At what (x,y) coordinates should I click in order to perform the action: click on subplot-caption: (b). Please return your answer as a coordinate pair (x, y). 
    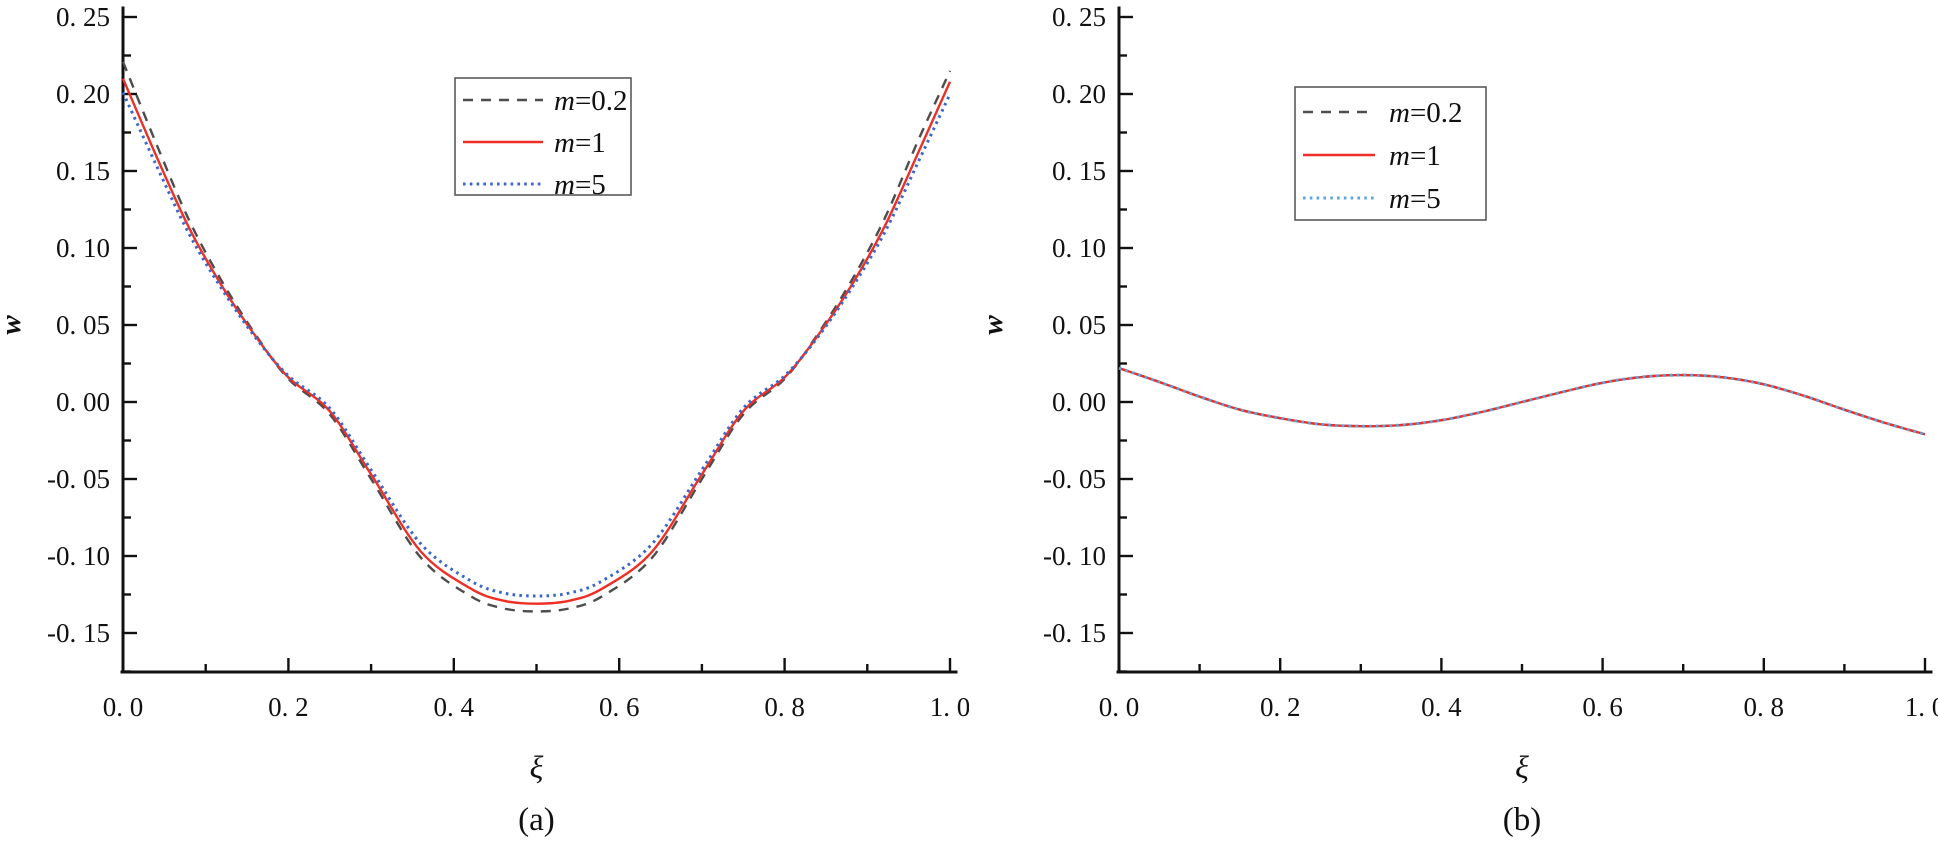
    Looking at the image, I should click on (1522, 820).